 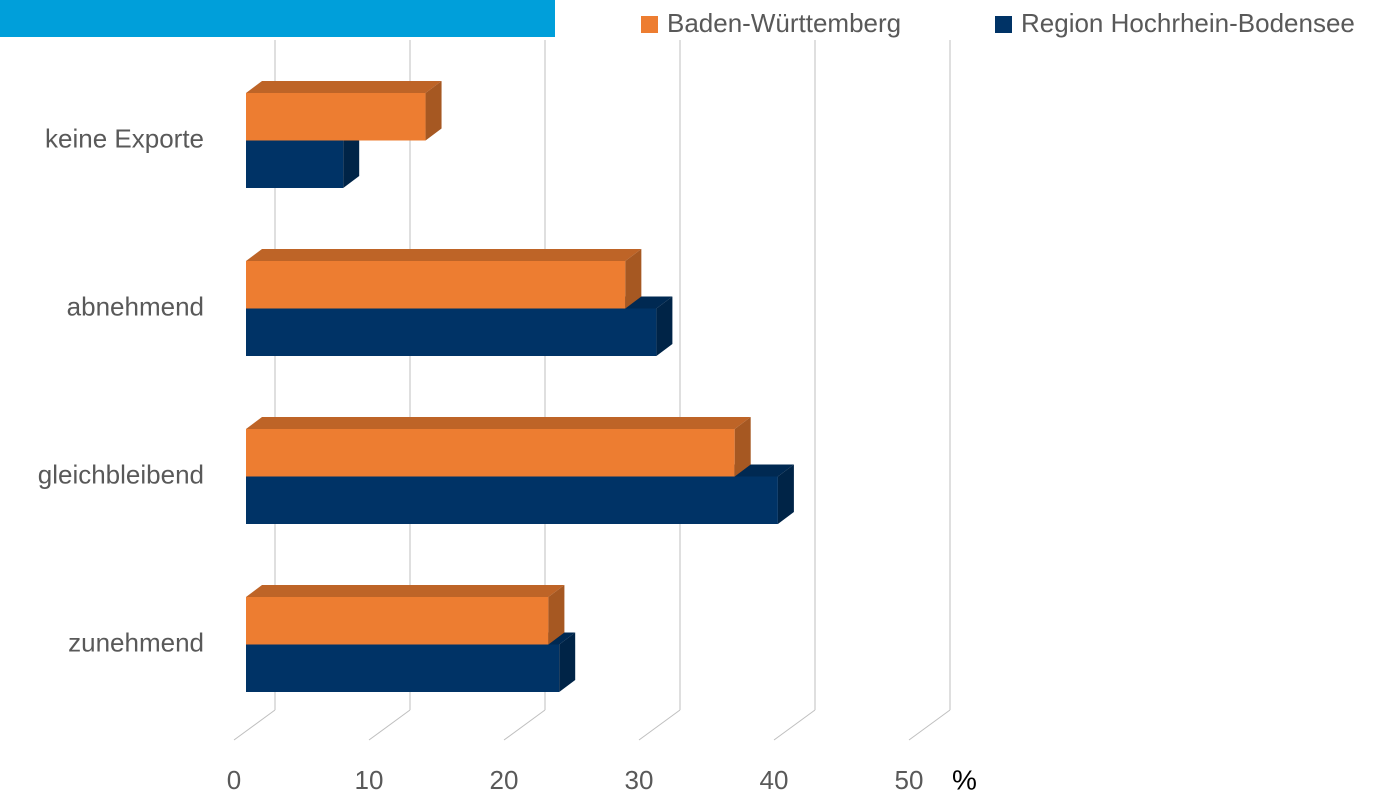 I want to click on x-tick-label: 40, so click(x=774, y=780).